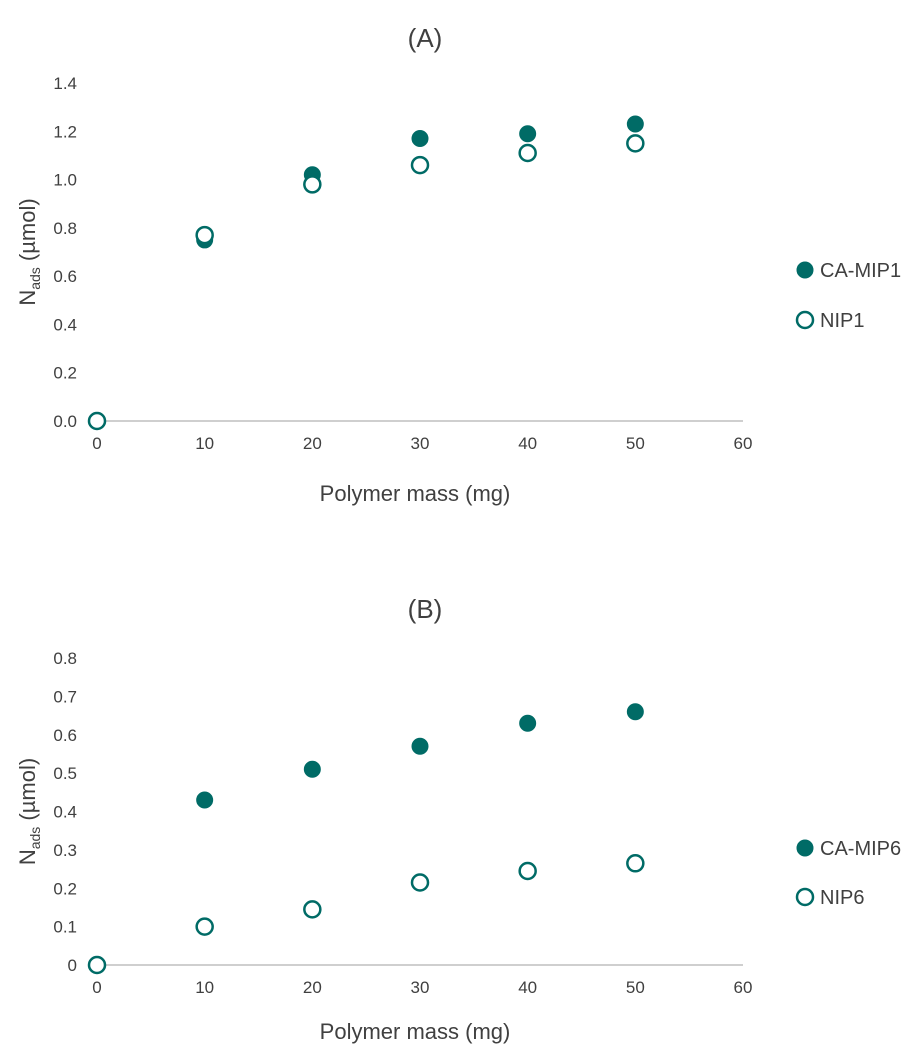 Image resolution: width=915 pixels, height=1048 pixels. I want to click on legend-label: NIP6, so click(842, 898).